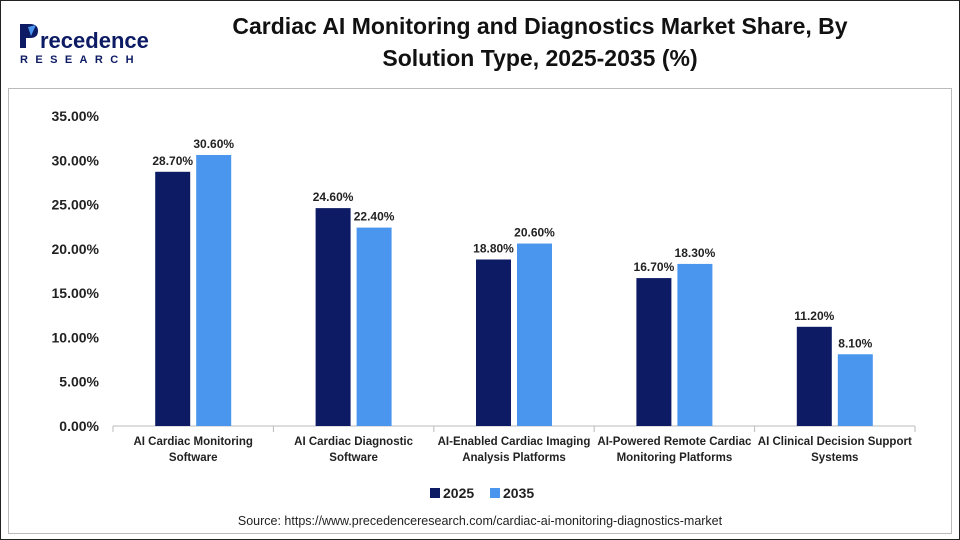 This screenshot has width=960, height=540. I want to click on data-label: 20.60%, so click(534, 233).